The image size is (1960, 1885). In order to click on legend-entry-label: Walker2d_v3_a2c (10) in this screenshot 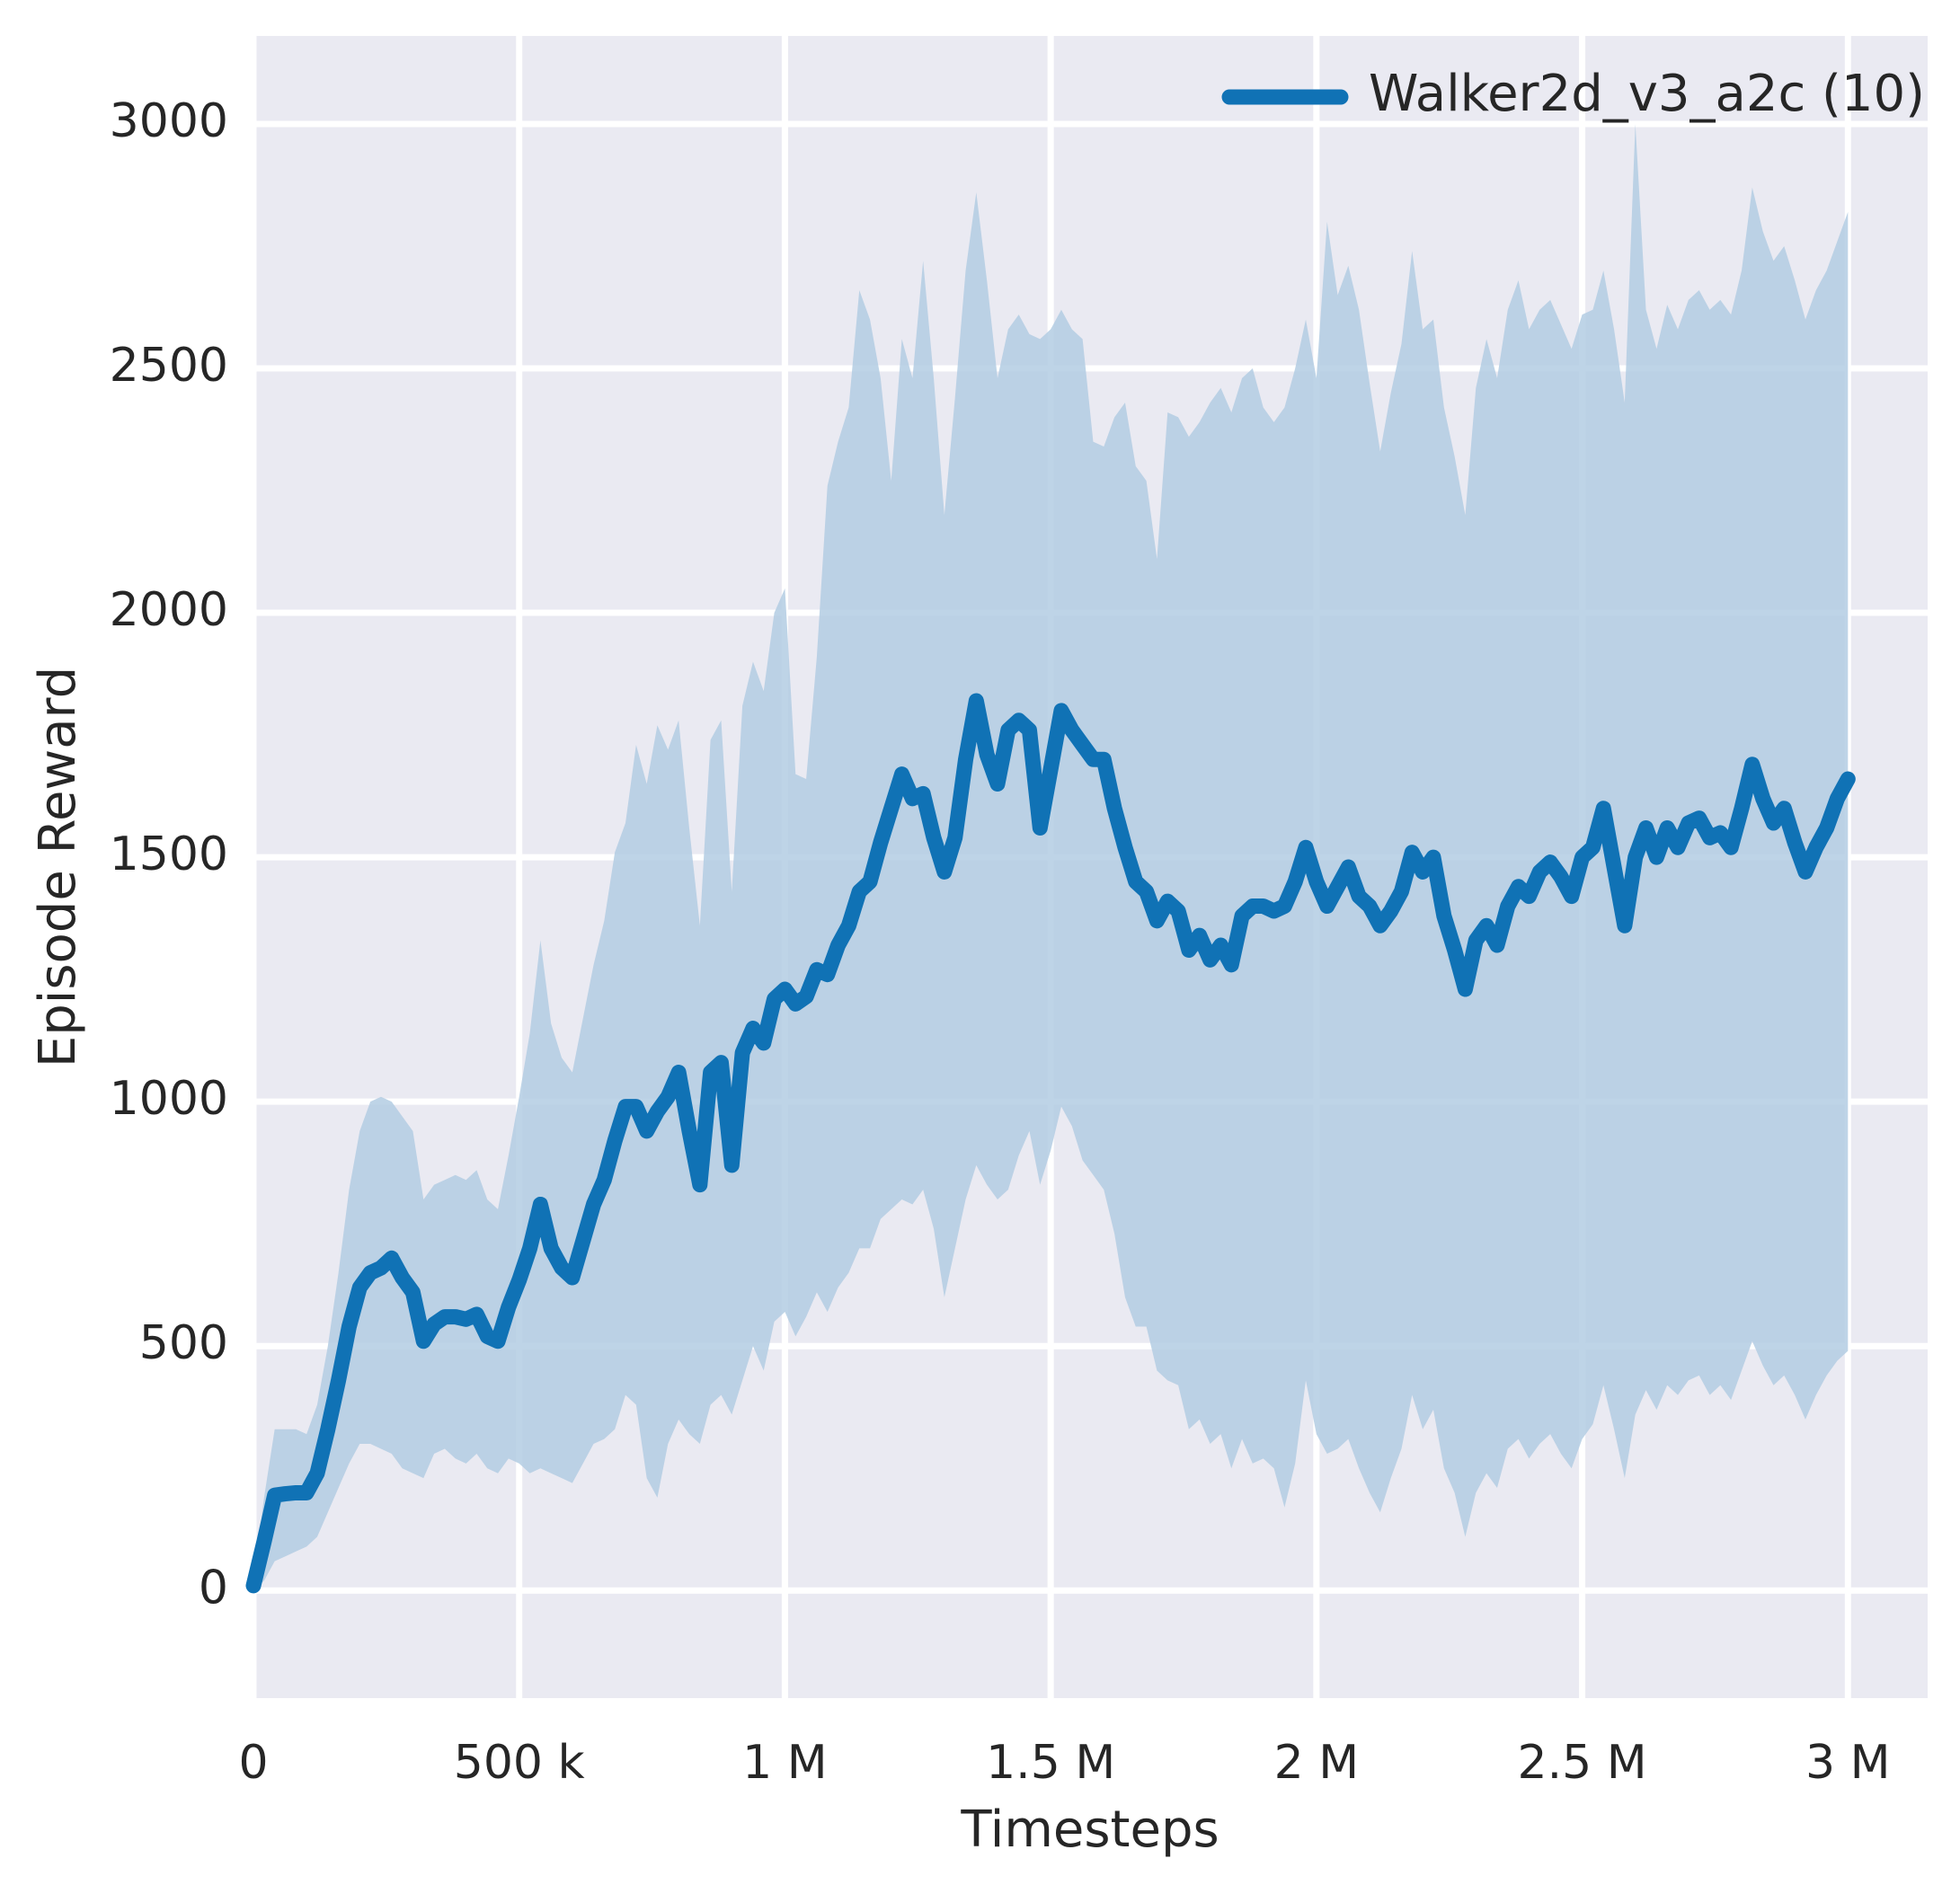, I will do `click(1647, 94)`.